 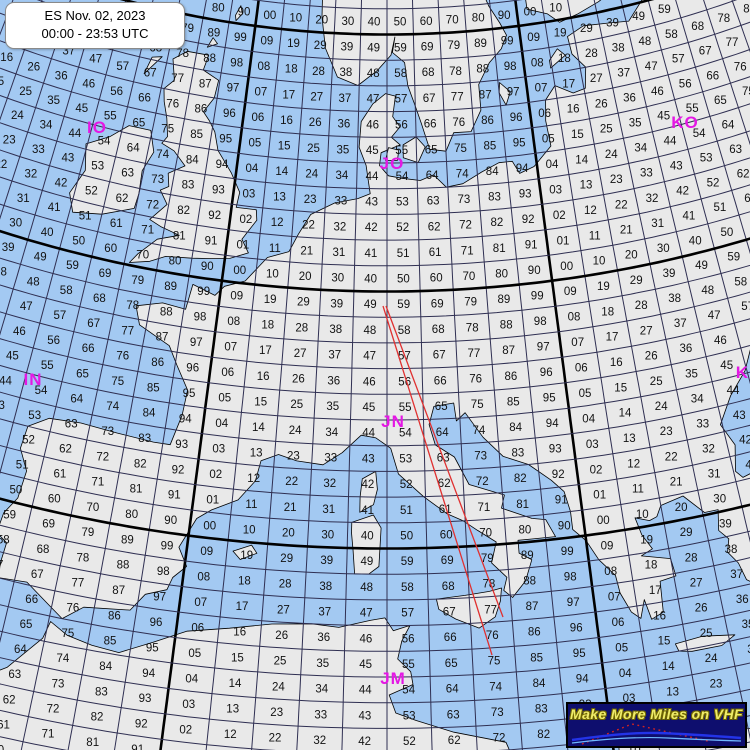 What do you see at coordinates (12, 357) in the screenshot?
I see `square-label: 45` at bounding box center [12, 357].